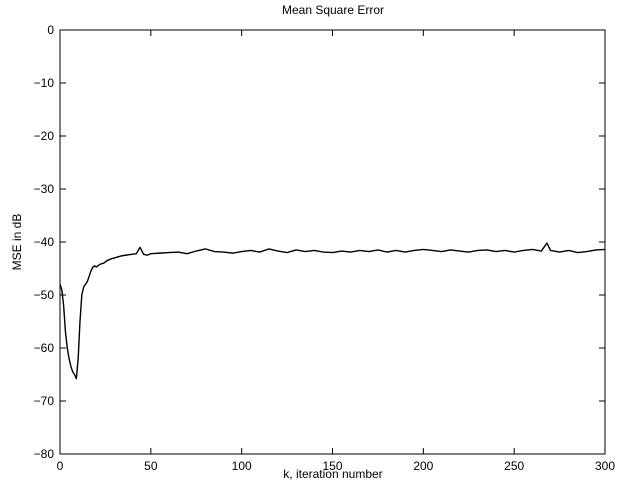  What do you see at coordinates (423, 466) in the screenshot?
I see `x-tick-label: 200` at bounding box center [423, 466].